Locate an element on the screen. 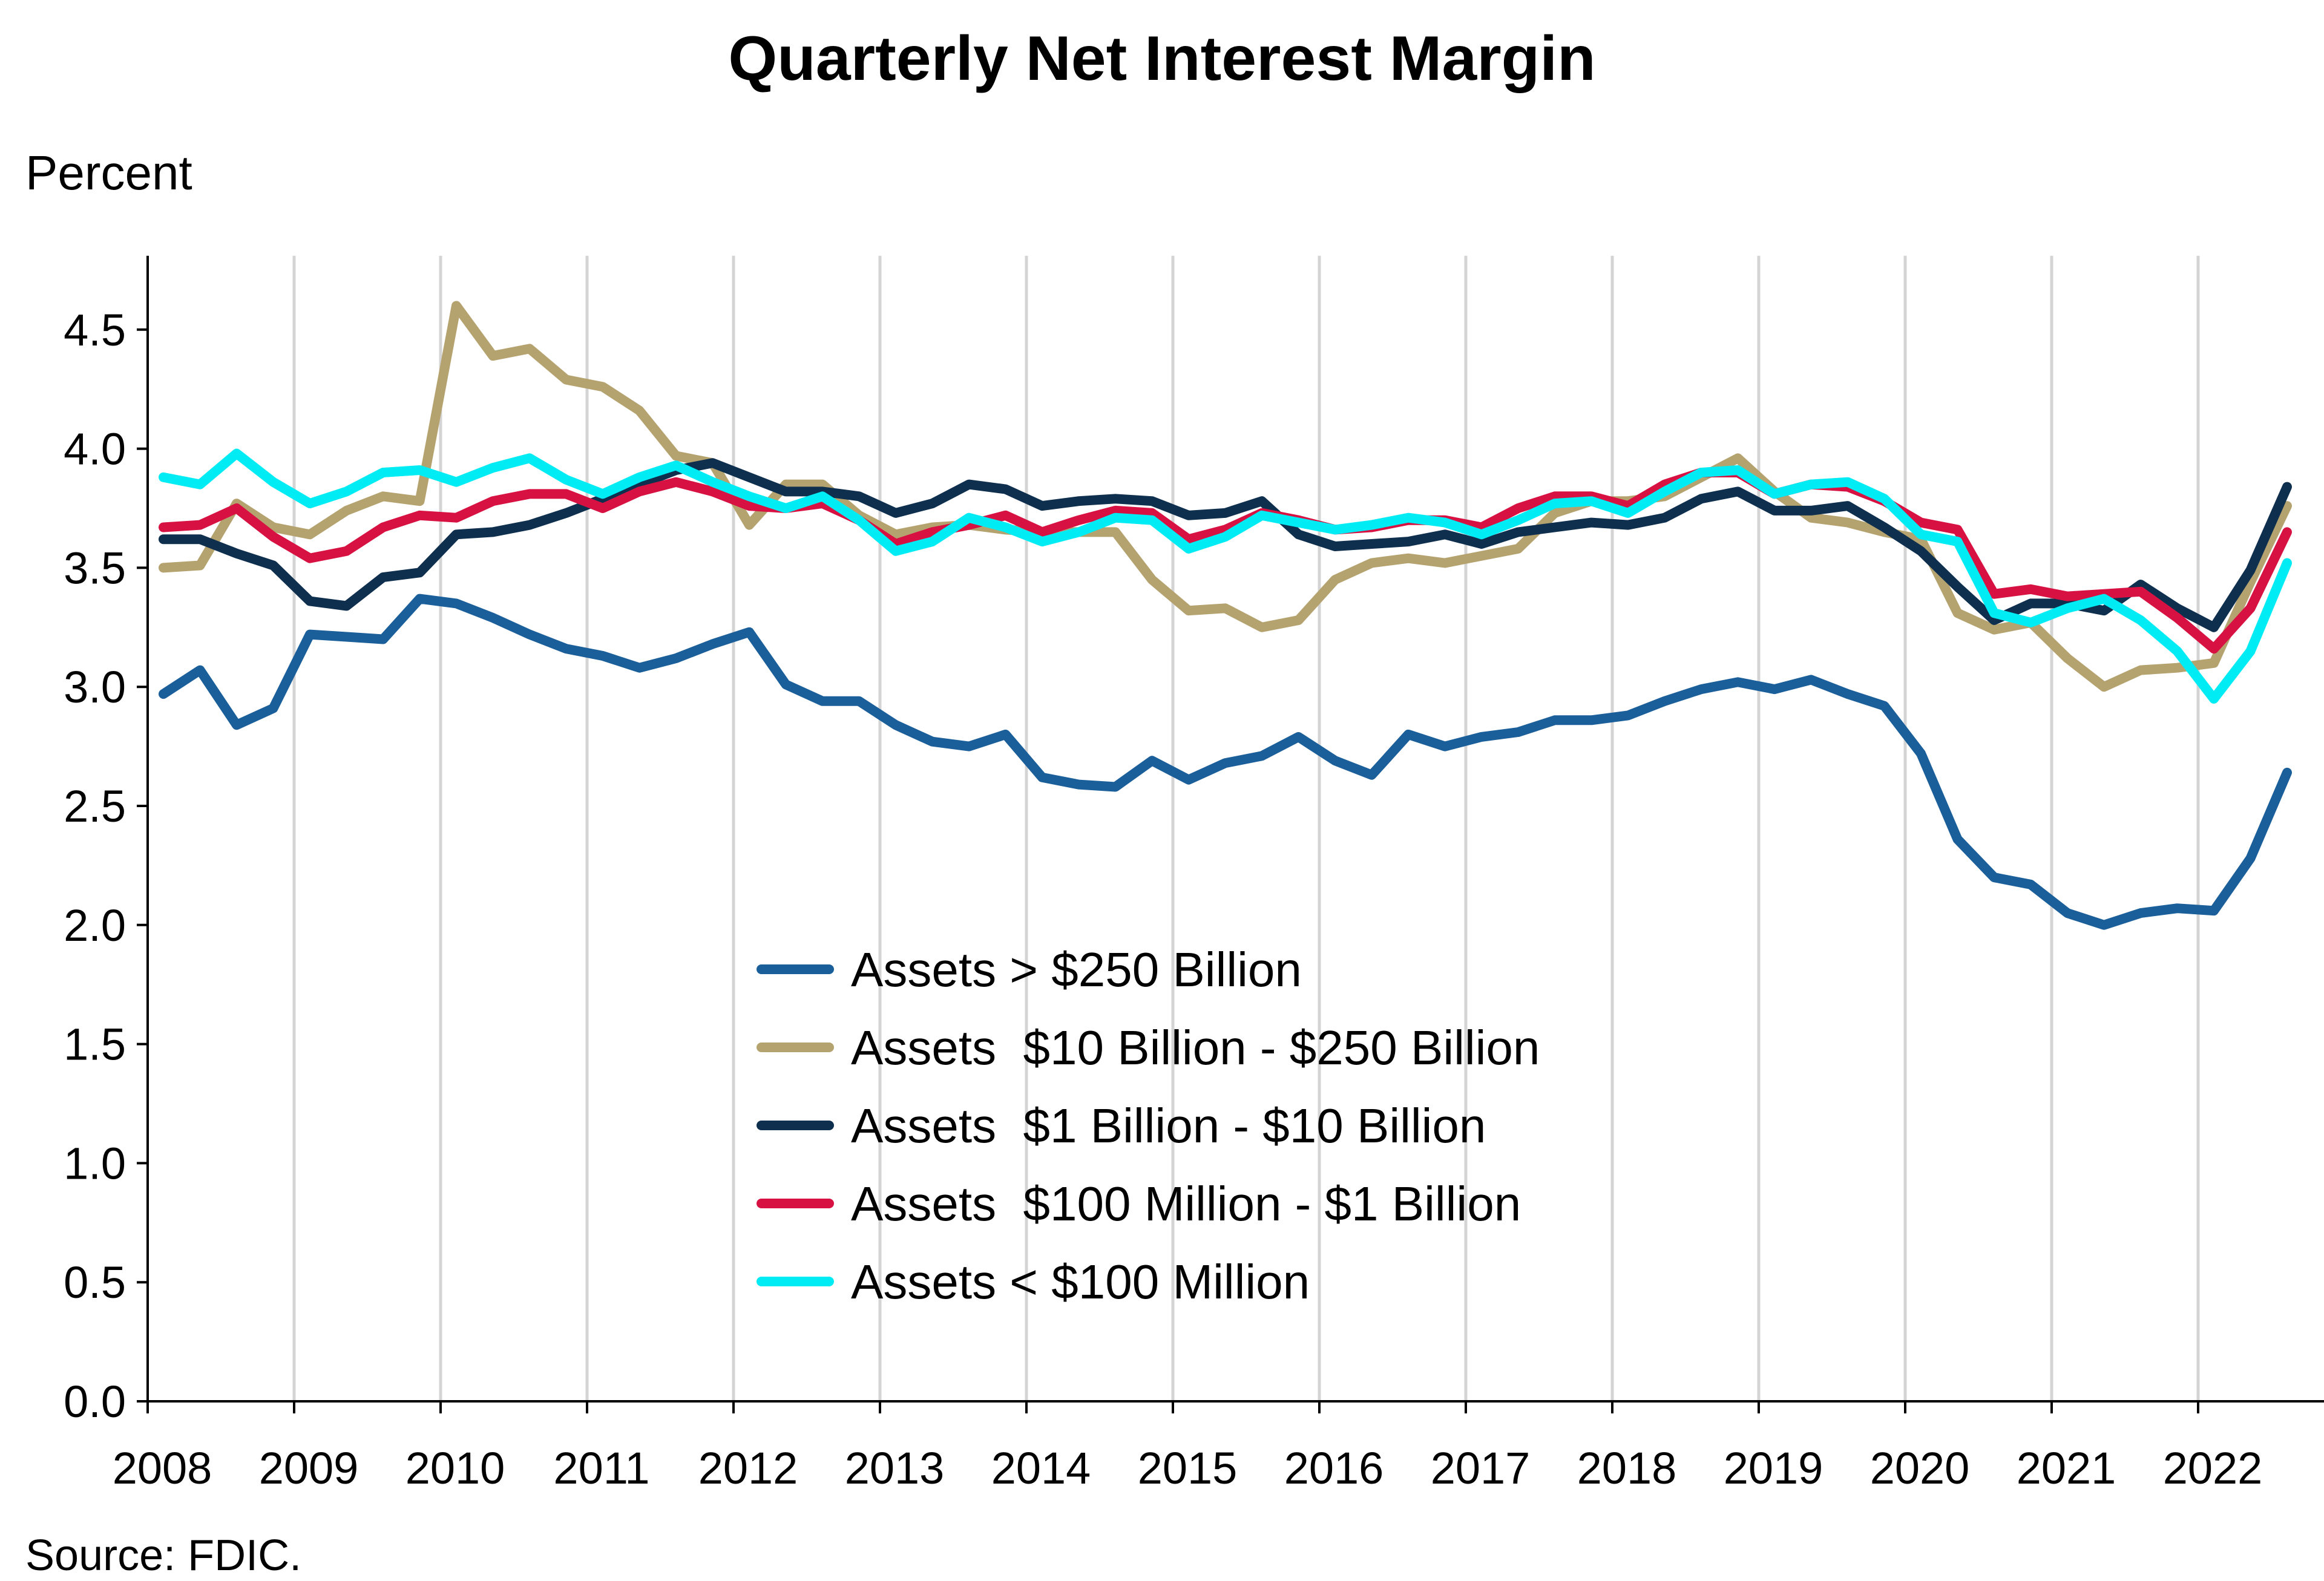 The image size is (2324, 1581). legend-label: Assets $1 Billion - $10 Billion is located at coordinates (1168, 1126).